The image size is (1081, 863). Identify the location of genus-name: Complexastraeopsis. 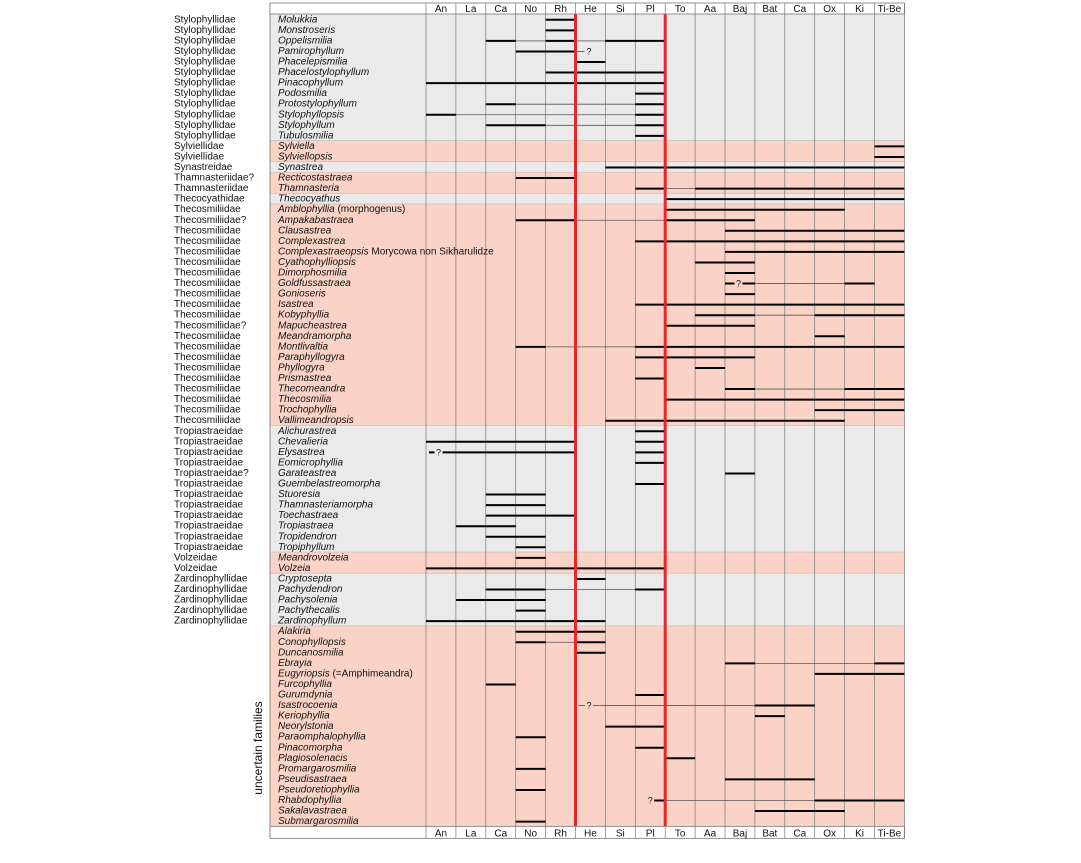
(323, 251).